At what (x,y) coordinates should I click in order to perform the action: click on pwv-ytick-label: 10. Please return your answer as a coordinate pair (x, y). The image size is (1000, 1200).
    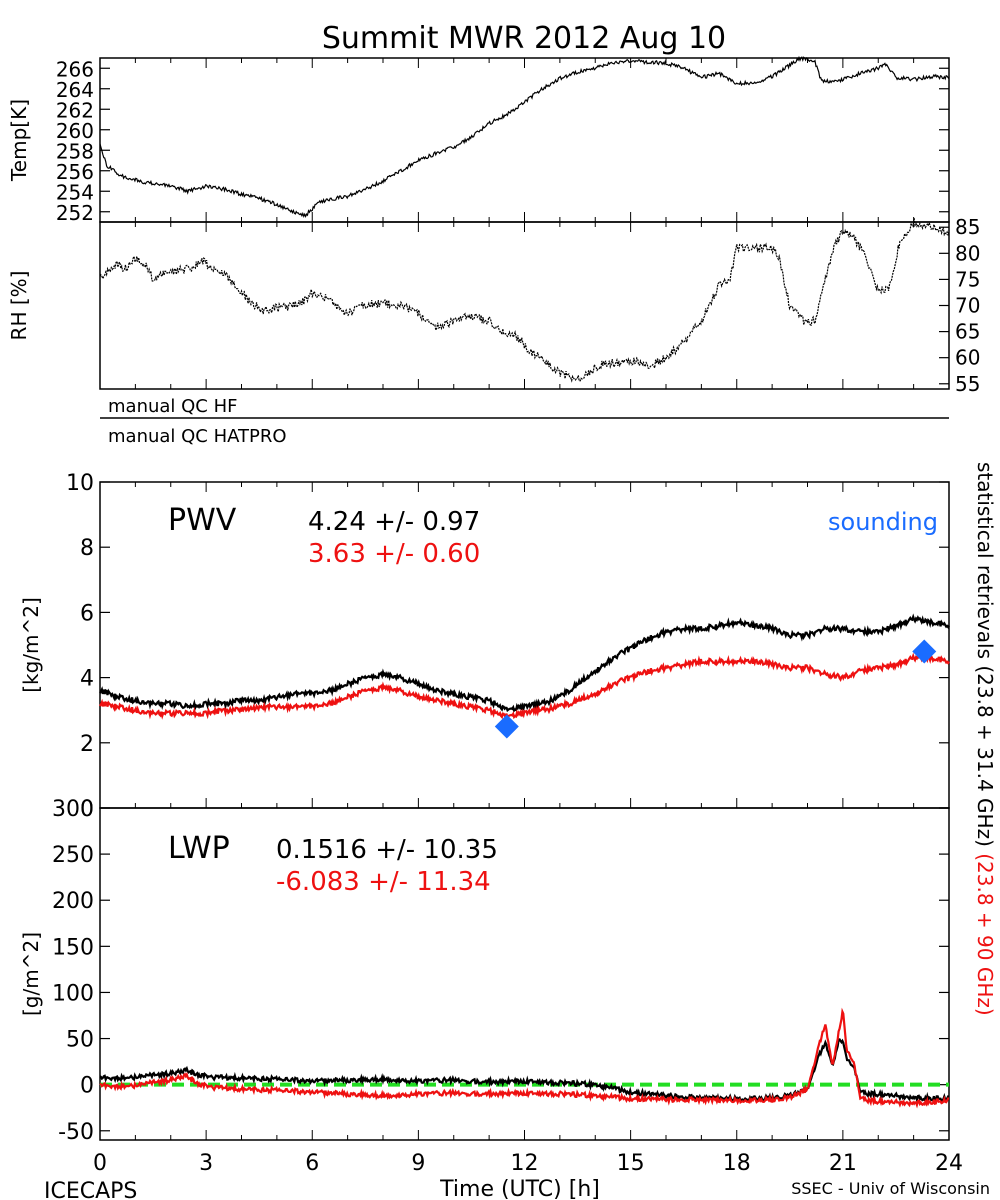
    Looking at the image, I should click on (80, 483).